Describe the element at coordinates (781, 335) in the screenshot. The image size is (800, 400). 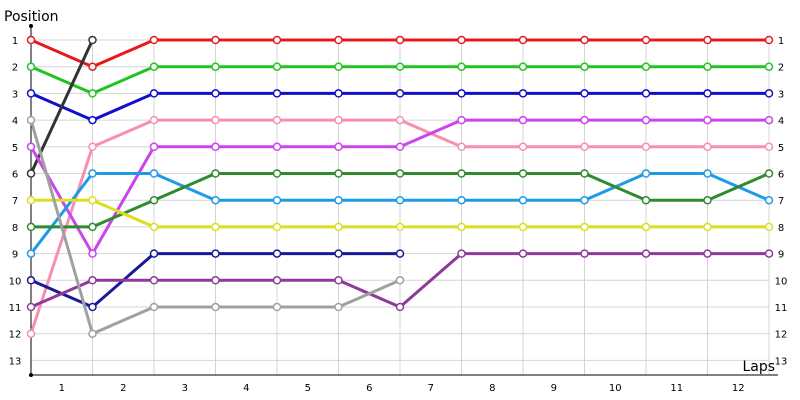
I see `y-tick-label-right: 12` at that location.